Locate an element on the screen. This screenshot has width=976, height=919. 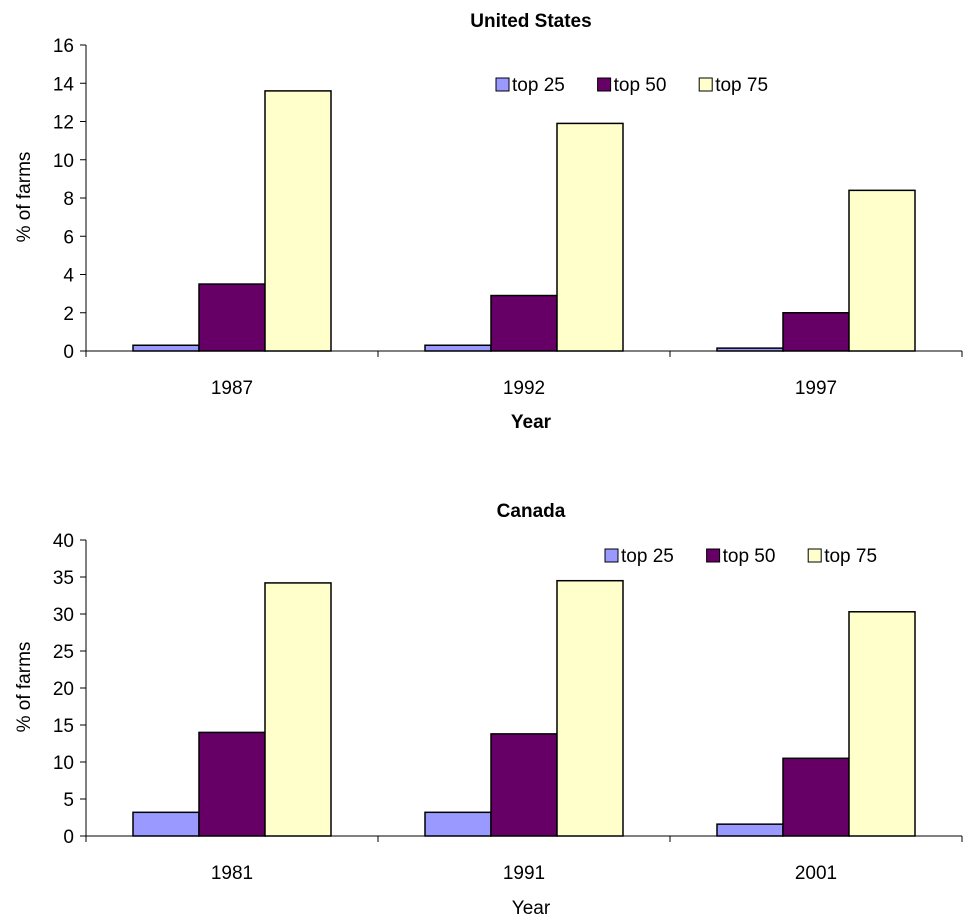
y-tick-label: 30 is located at coordinates (63, 615).